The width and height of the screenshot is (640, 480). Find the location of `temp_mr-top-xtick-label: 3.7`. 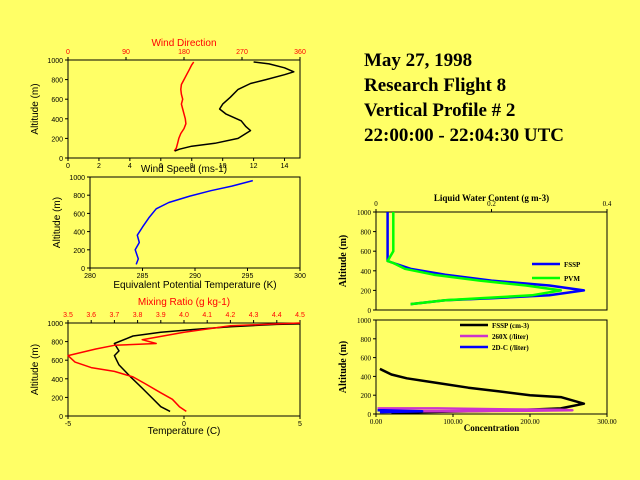

temp_mr-top-xtick-label: 3.7 is located at coordinates (115, 315).